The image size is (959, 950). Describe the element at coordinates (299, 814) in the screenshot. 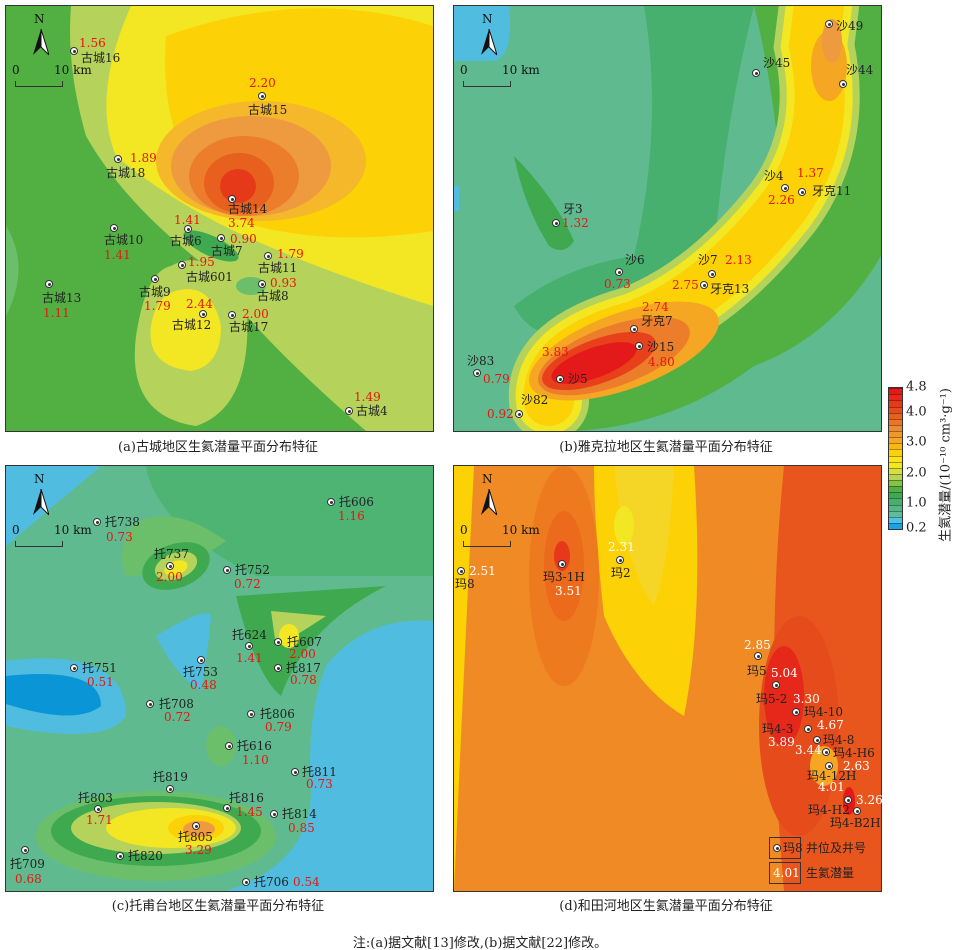

I see `well-name: 托814` at that location.